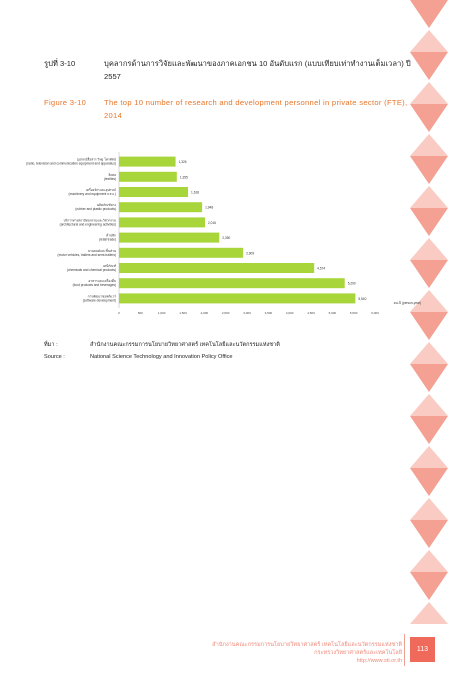 The image size is (454, 680). What do you see at coordinates (407, 303) in the screenshot?
I see `x-axis-label: คน-ปี (person-year)` at bounding box center [407, 303].